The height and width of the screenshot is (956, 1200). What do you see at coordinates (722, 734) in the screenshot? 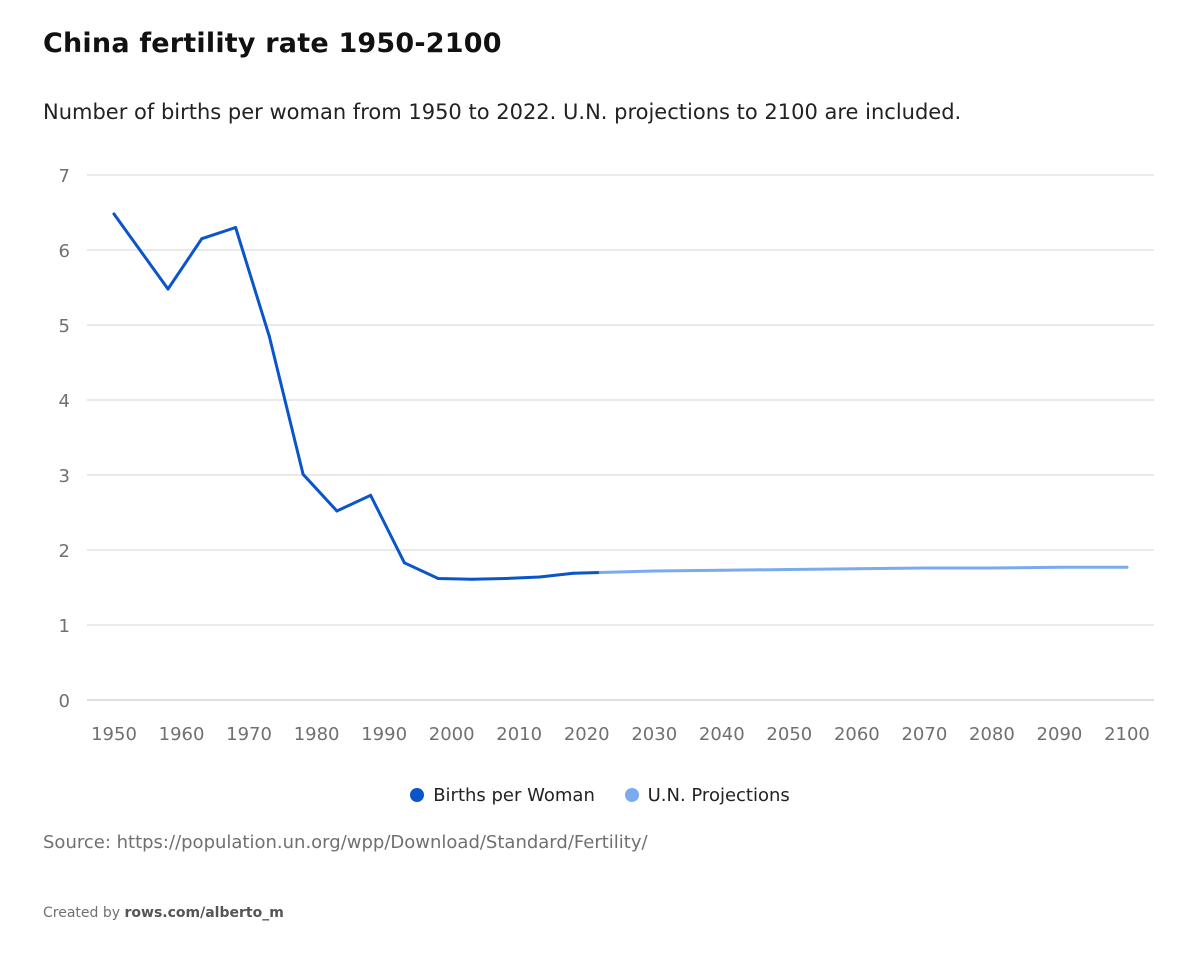
I see `x-tick-label: 2040` at bounding box center [722, 734].